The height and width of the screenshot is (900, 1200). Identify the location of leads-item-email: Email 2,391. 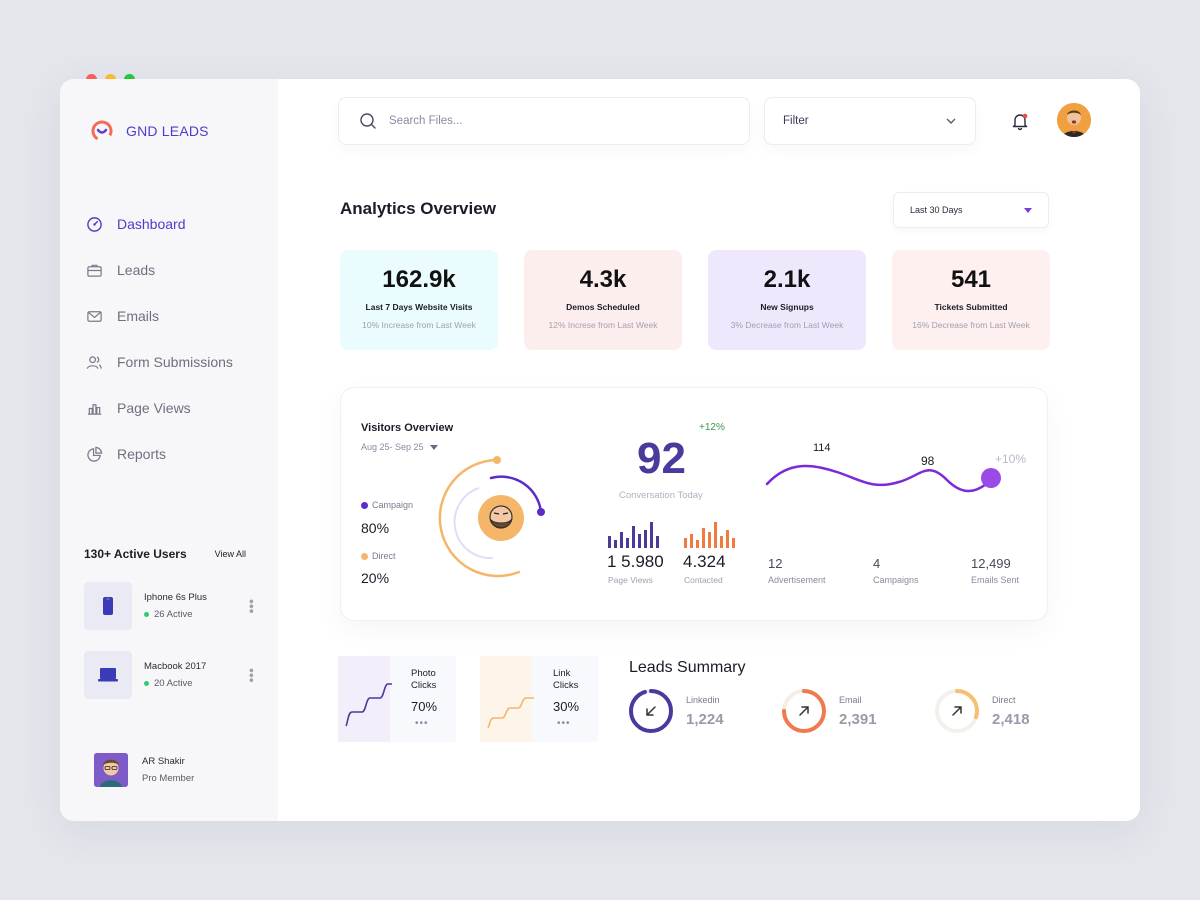
(829, 711).